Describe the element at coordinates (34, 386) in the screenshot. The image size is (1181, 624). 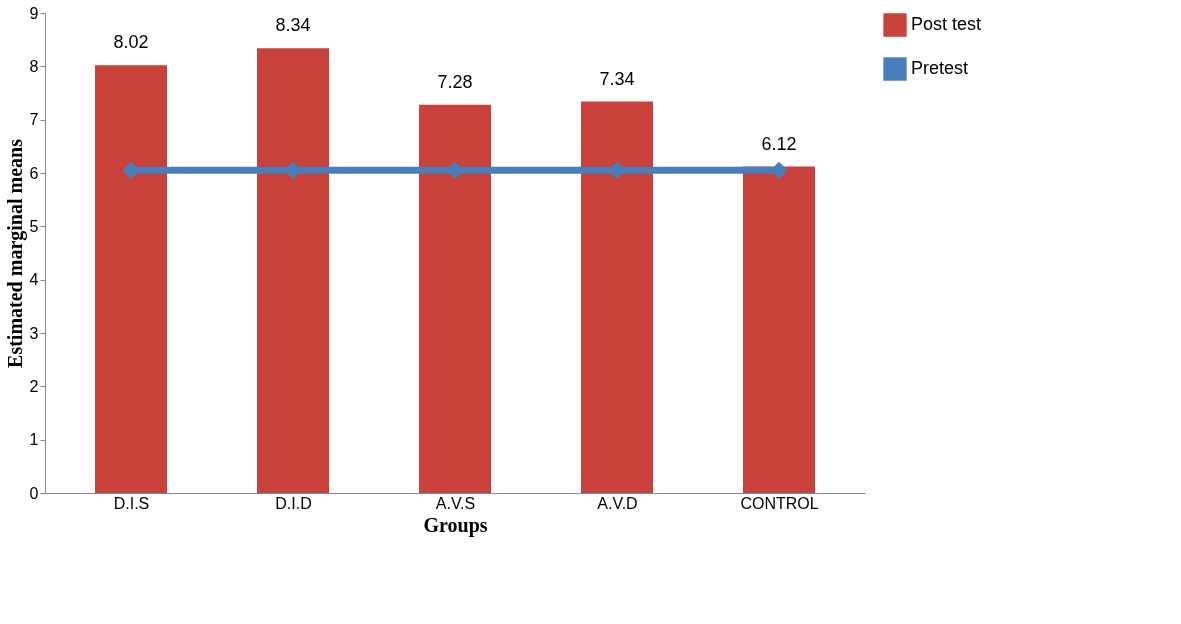
I see `y-tick-label: 2` at that location.